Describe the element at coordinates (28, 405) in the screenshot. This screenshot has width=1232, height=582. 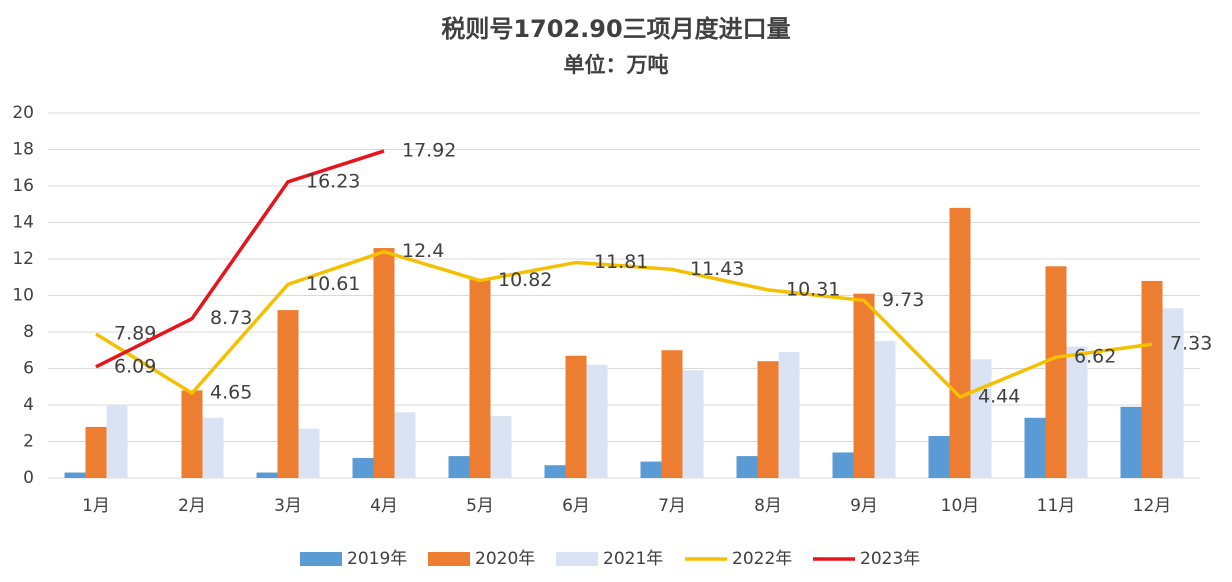
I see `y-tick-label: 4` at that location.